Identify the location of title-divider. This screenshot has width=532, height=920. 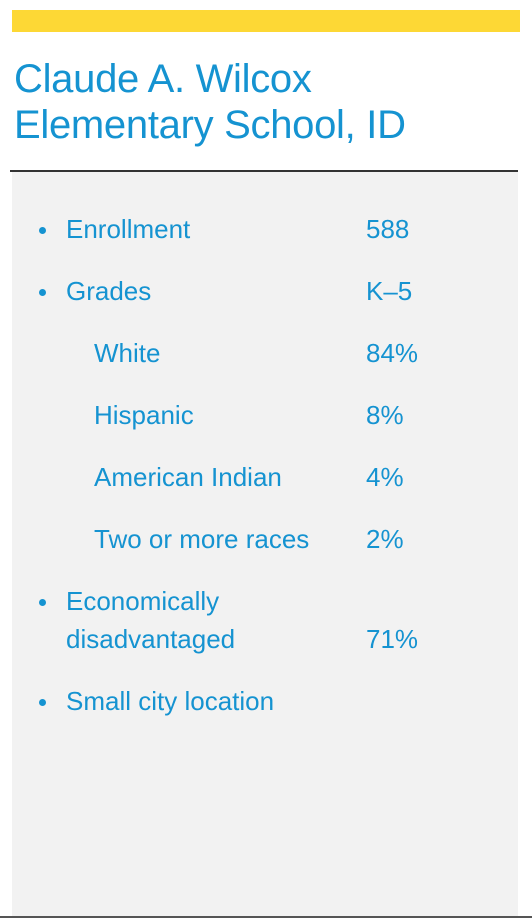
(264, 171).